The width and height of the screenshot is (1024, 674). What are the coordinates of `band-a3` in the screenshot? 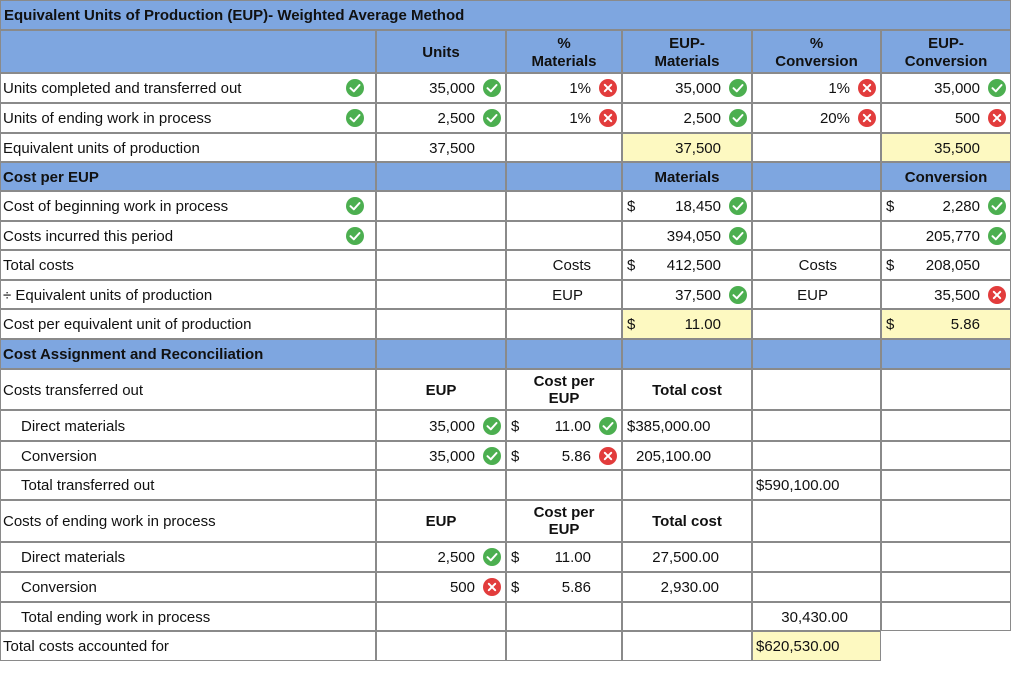 It's located at (687, 354).